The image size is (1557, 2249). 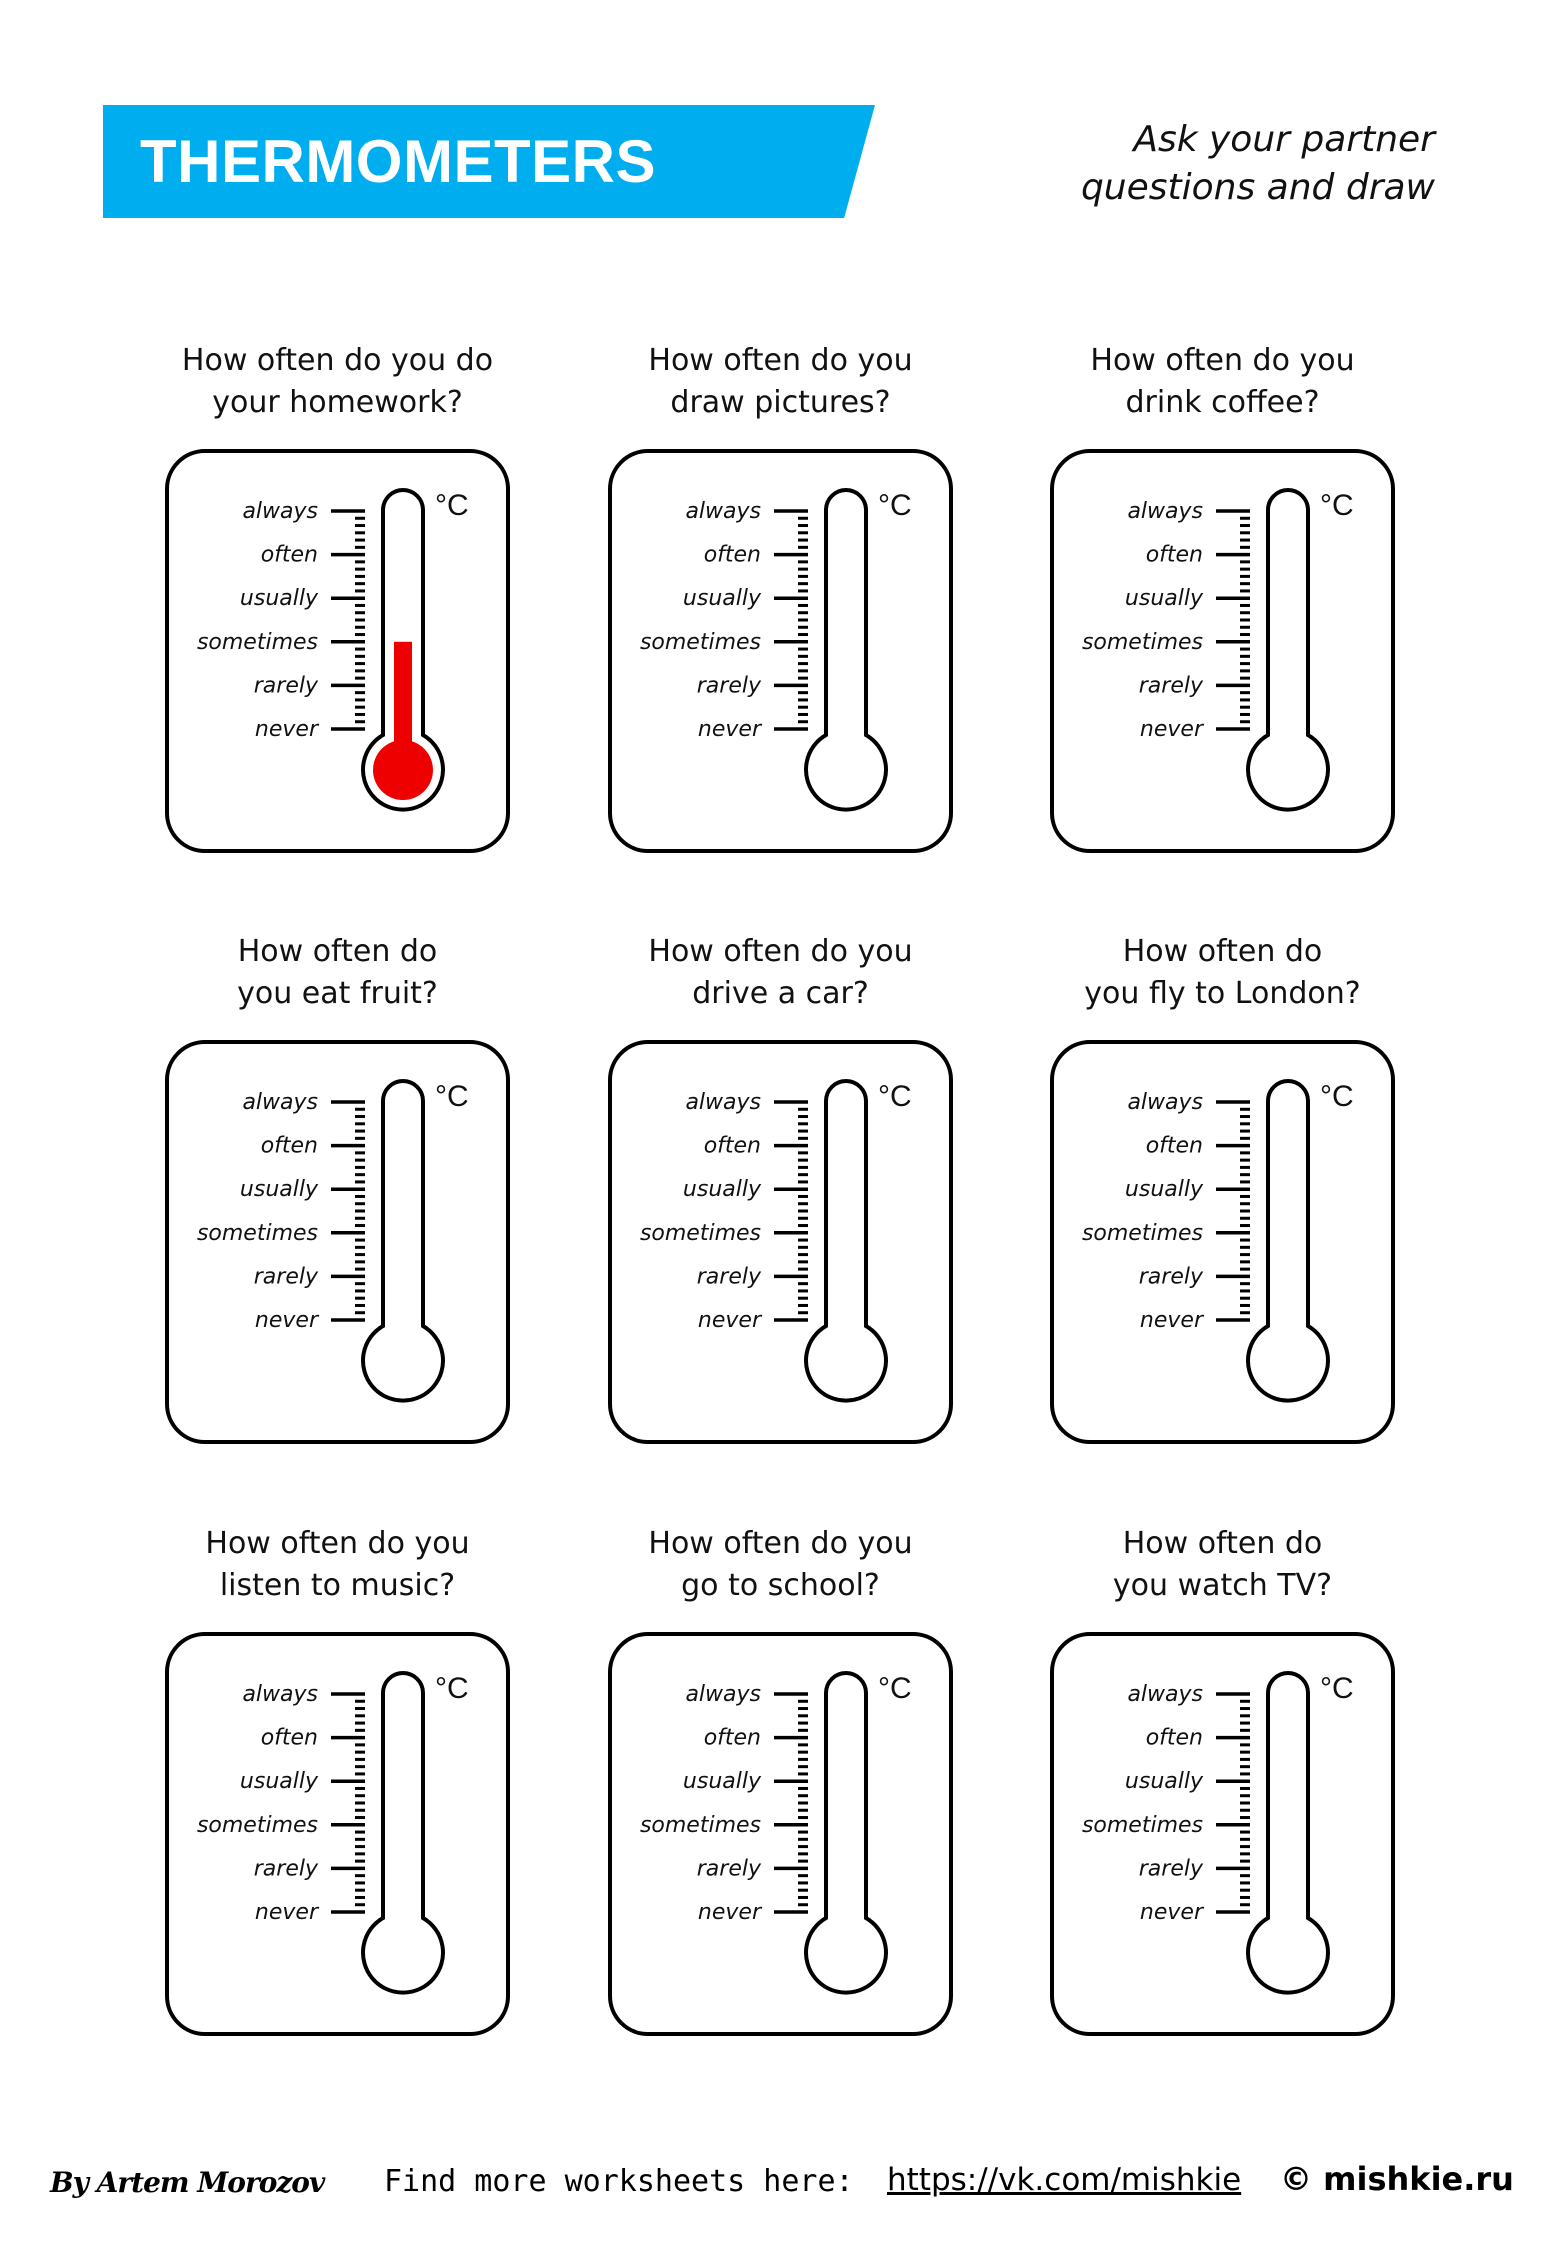 What do you see at coordinates (1222, 973) in the screenshot?
I see `question: How often do you fly to London?` at bounding box center [1222, 973].